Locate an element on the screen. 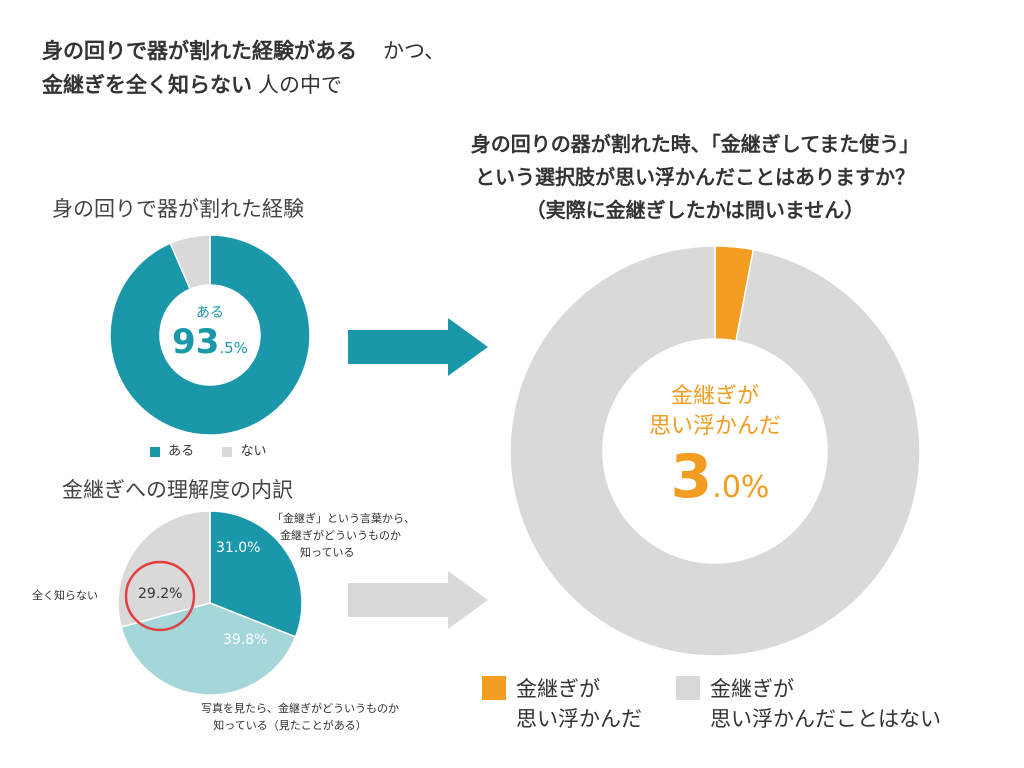 Image resolution: width=1024 pixels, height=768 pixels. page-header: 身の回りで器が割れた経験がある かつ、 金継ぎを全く知らない 人の中で is located at coordinates (243, 68).